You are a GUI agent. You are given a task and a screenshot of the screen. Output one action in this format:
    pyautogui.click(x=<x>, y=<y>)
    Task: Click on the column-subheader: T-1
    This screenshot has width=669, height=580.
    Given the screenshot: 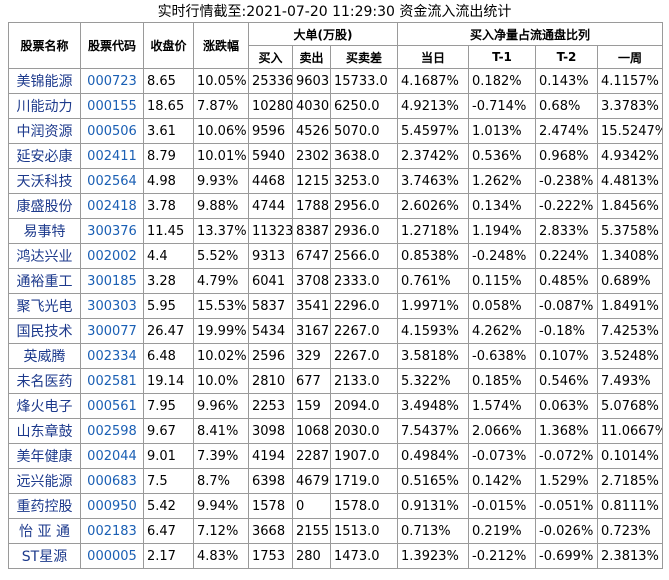 What is the action you would take?
    pyautogui.click(x=502, y=57)
    